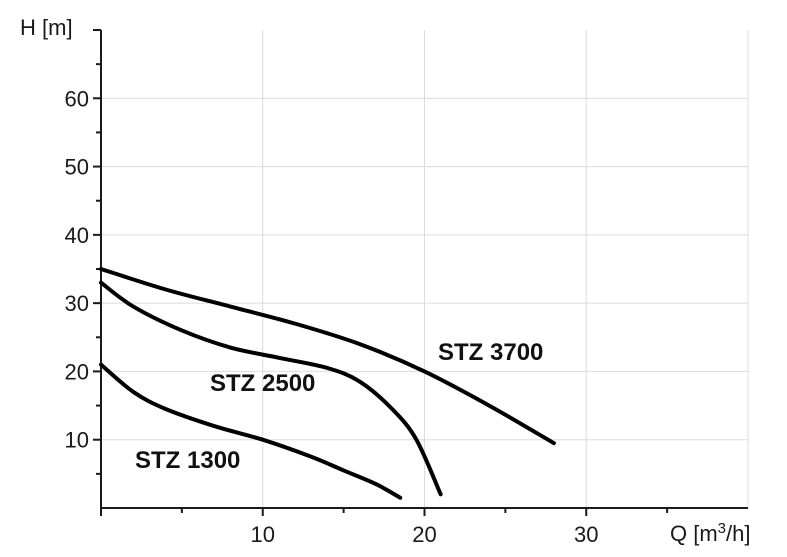 The height and width of the screenshot is (557, 787). I want to click on series-label-stz-2500: STZ 2500, so click(262, 383).